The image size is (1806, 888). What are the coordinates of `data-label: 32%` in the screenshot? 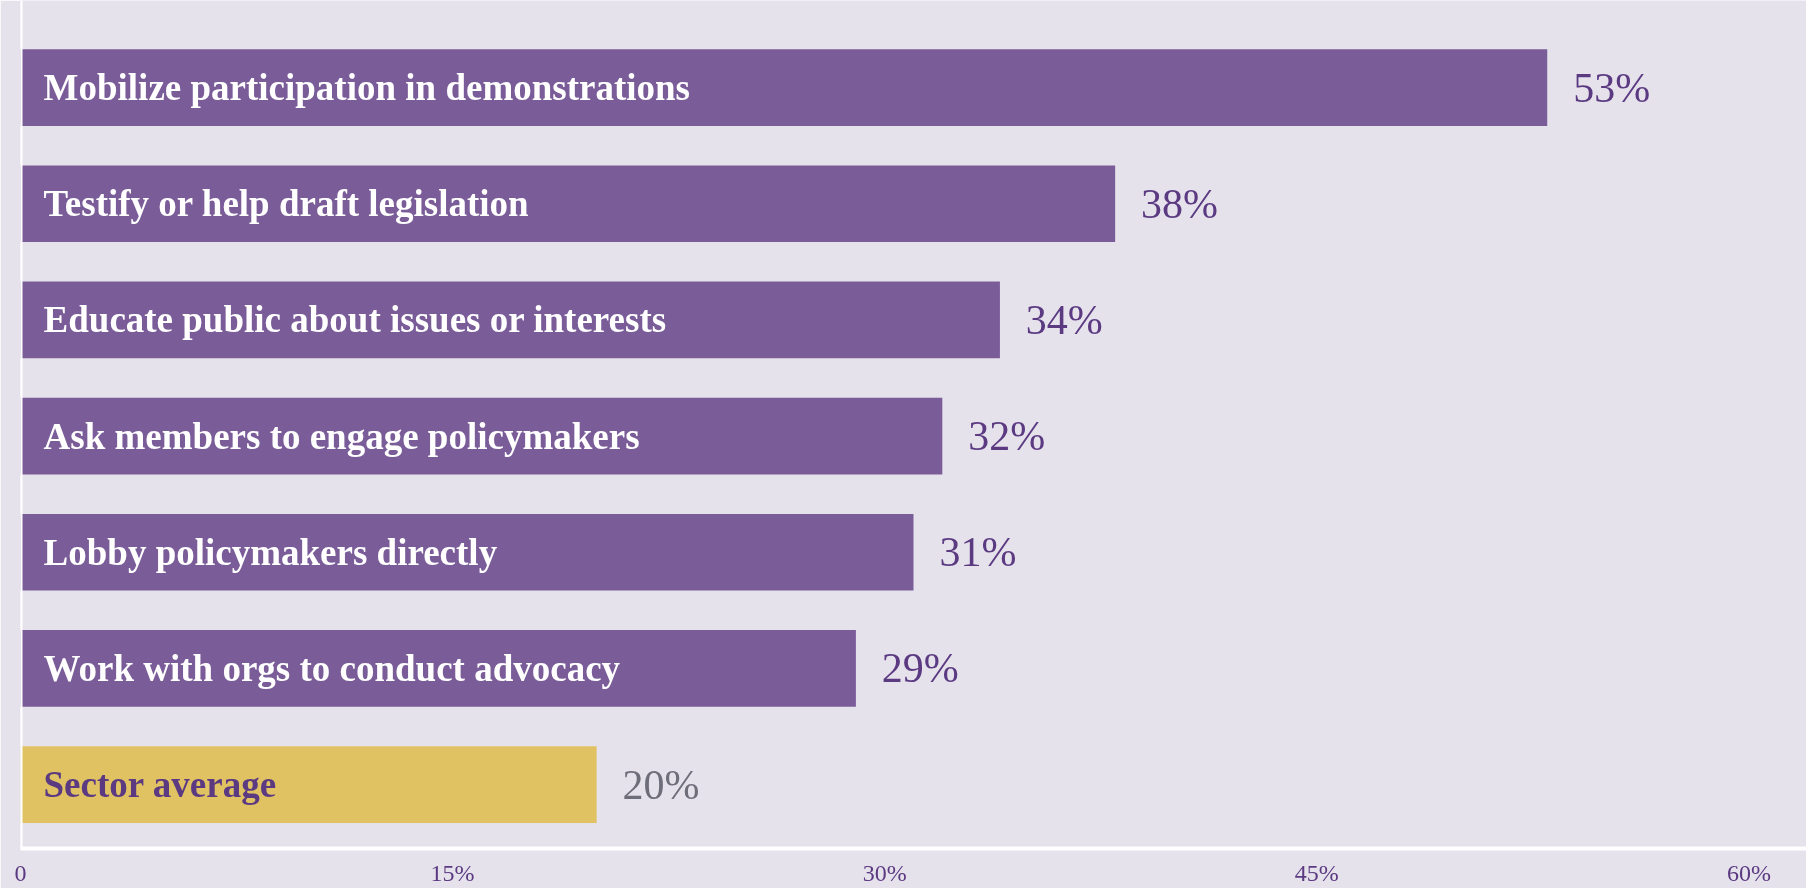 It's located at (1007, 436).